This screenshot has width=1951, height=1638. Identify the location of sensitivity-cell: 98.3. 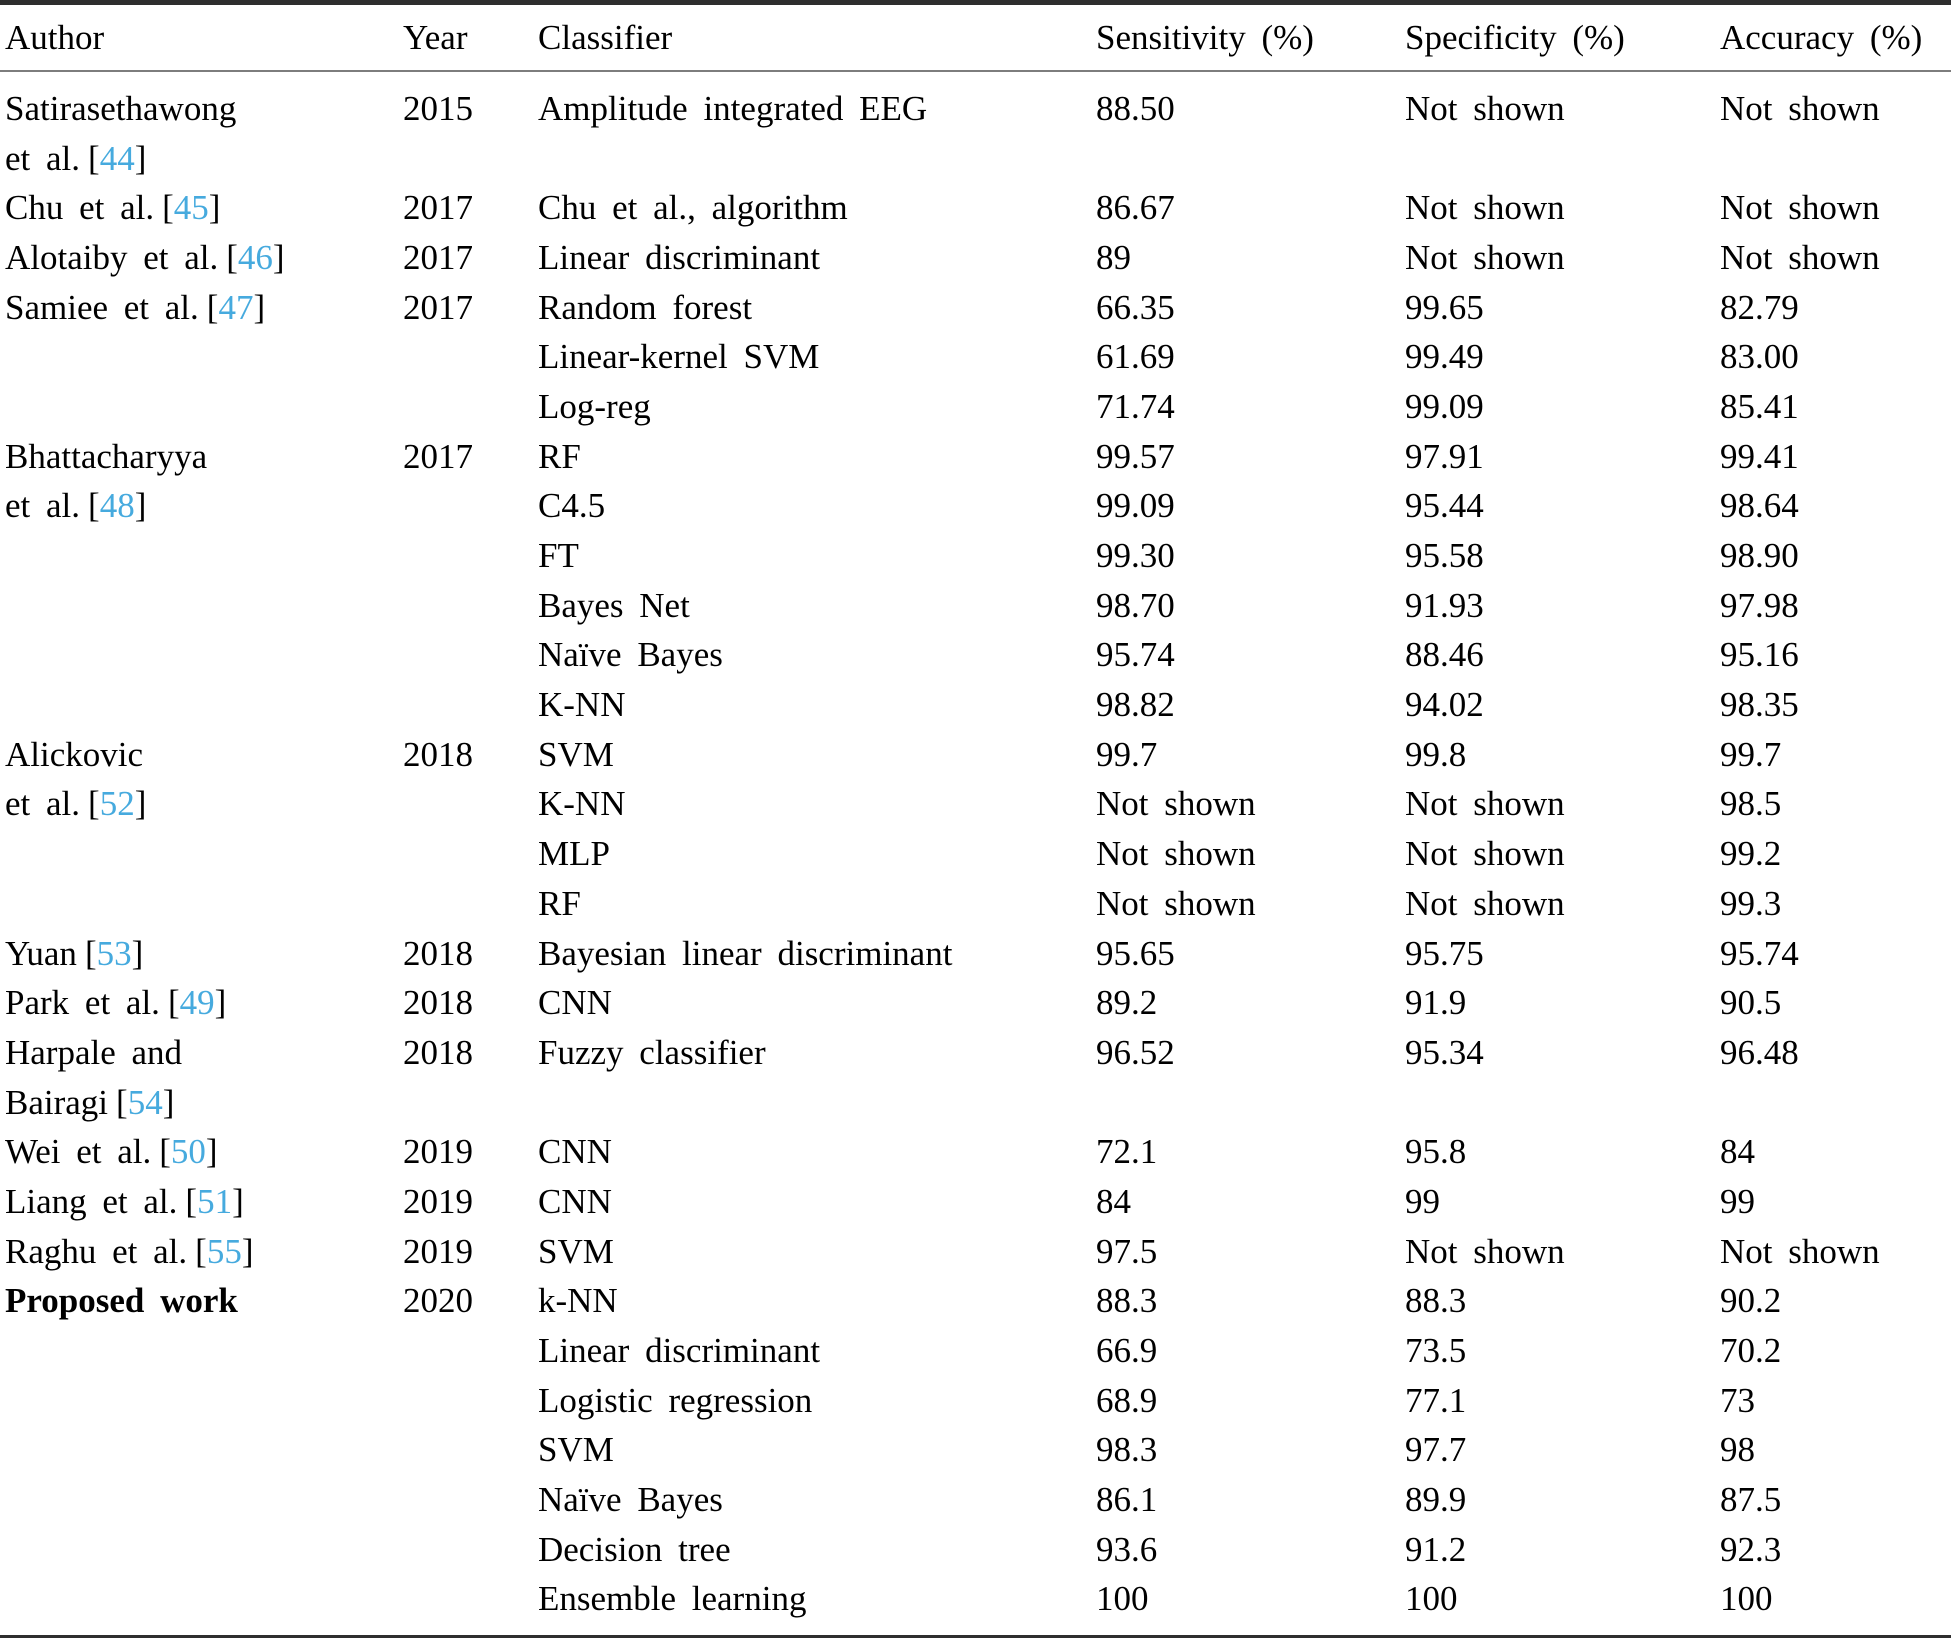
(1127, 1450).